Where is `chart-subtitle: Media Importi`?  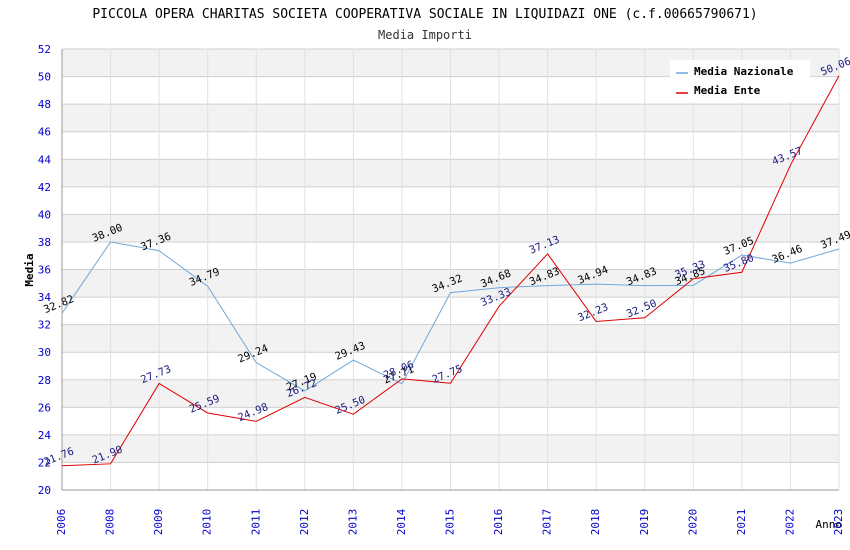 chart-subtitle: Media Importi is located at coordinates (425, 35).